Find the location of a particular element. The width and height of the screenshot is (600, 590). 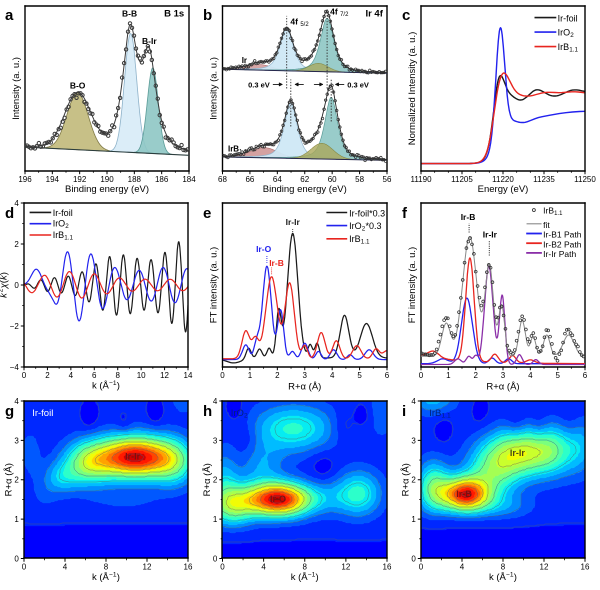

svg-text: 184 is located at coordinates (189, 179).